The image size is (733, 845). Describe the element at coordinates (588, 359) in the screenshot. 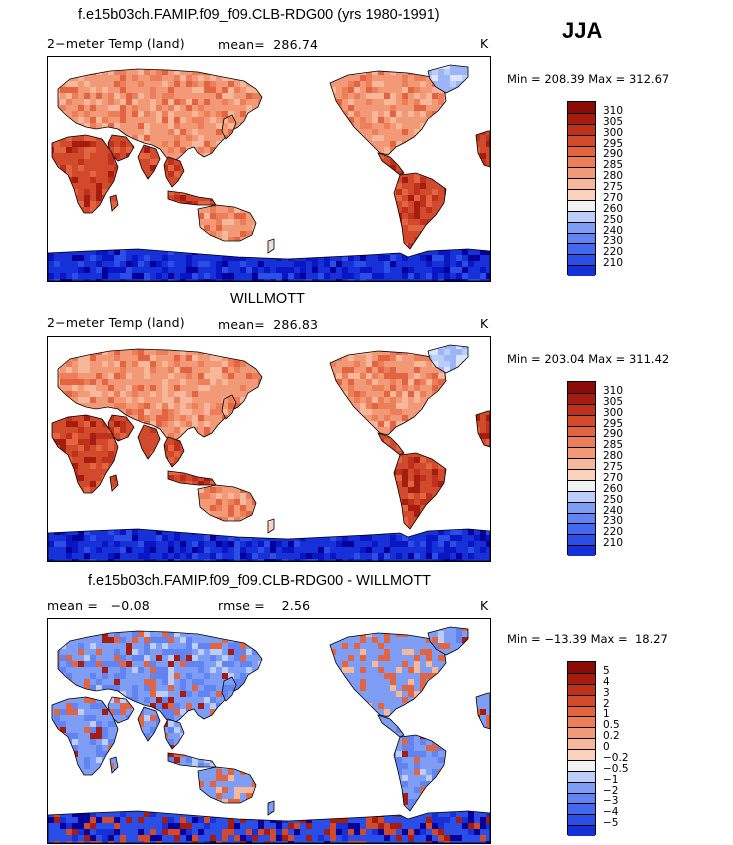

I see `panel-2-minmax: Min = 203.04 Max = 311.42` at that location.